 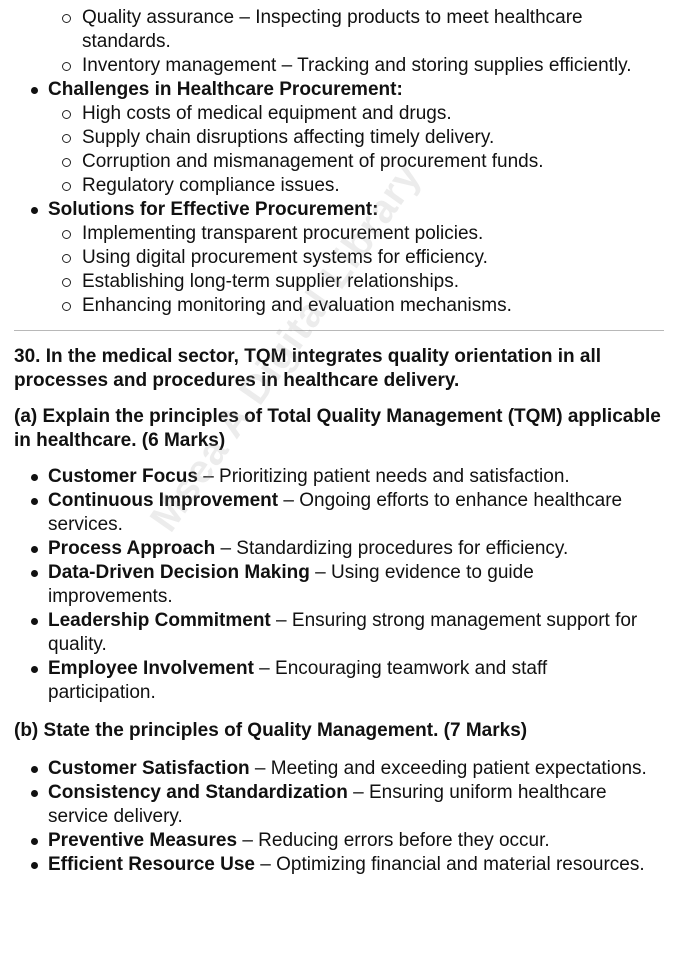 I want to click on list-item: Regulatory compliance issues., so click(x=360, y=186).